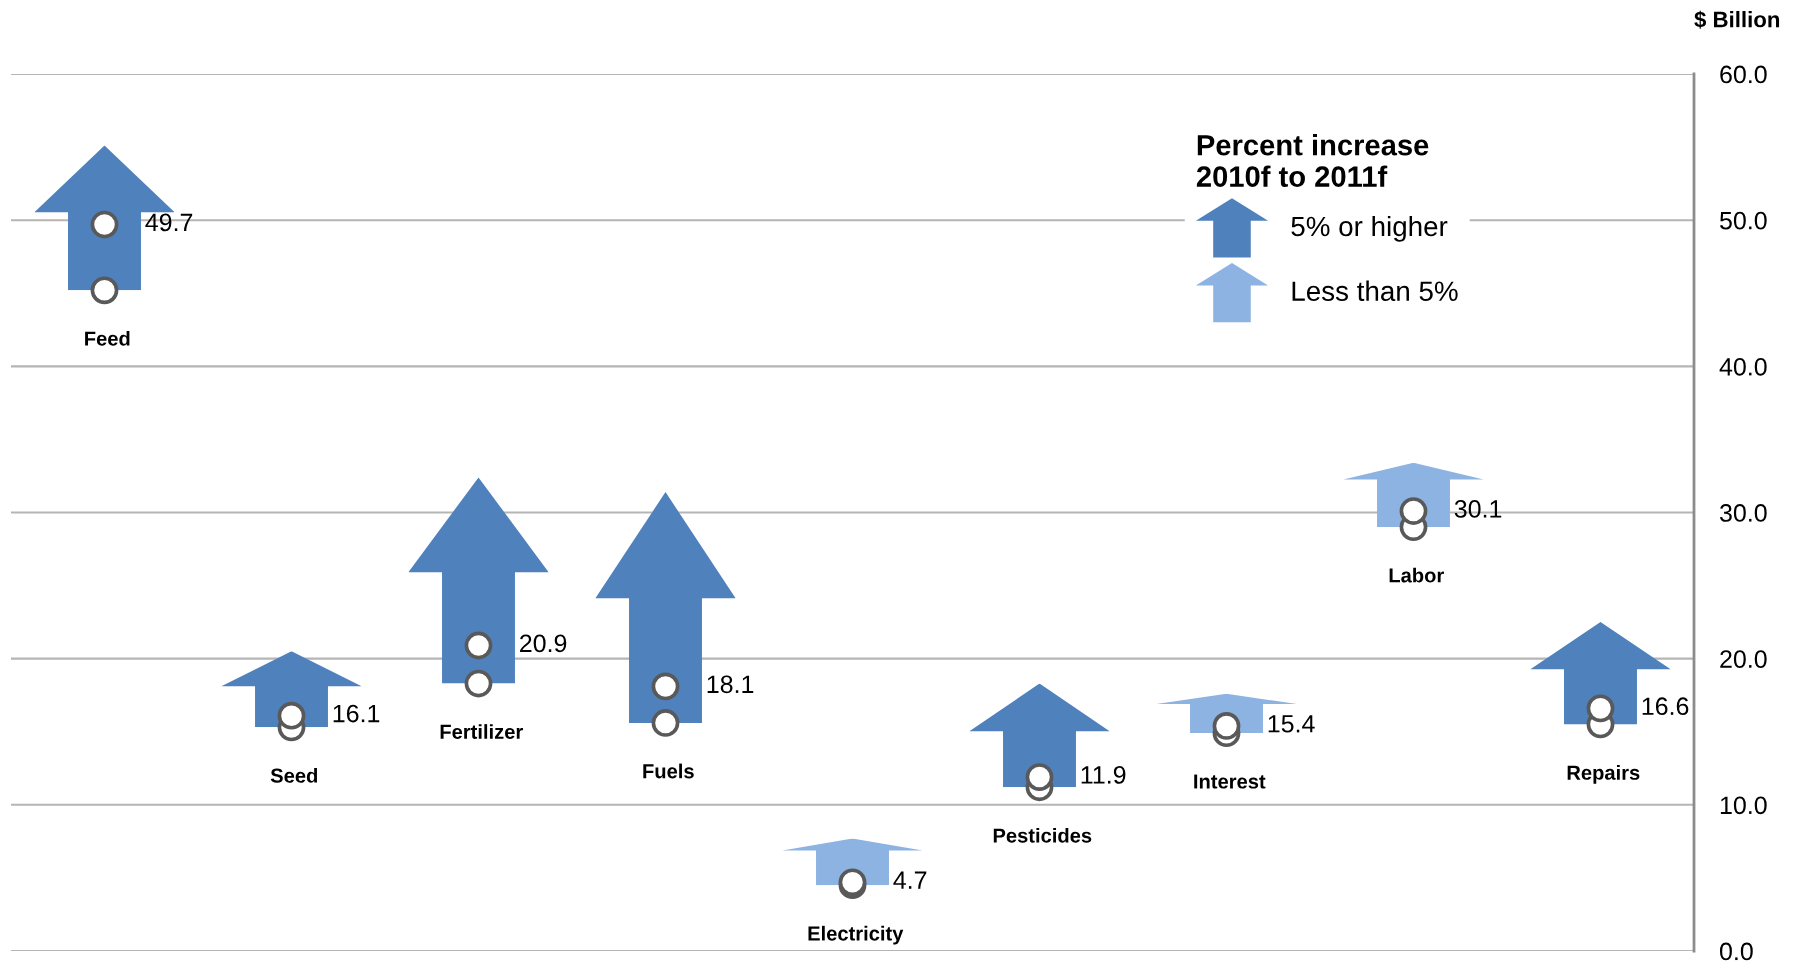 The height and width of the screenshot is (965, 1803). Describe the element at coordinates (1375, 291) in the screenshot. I see `legend-label: Less than 5%` at that location.